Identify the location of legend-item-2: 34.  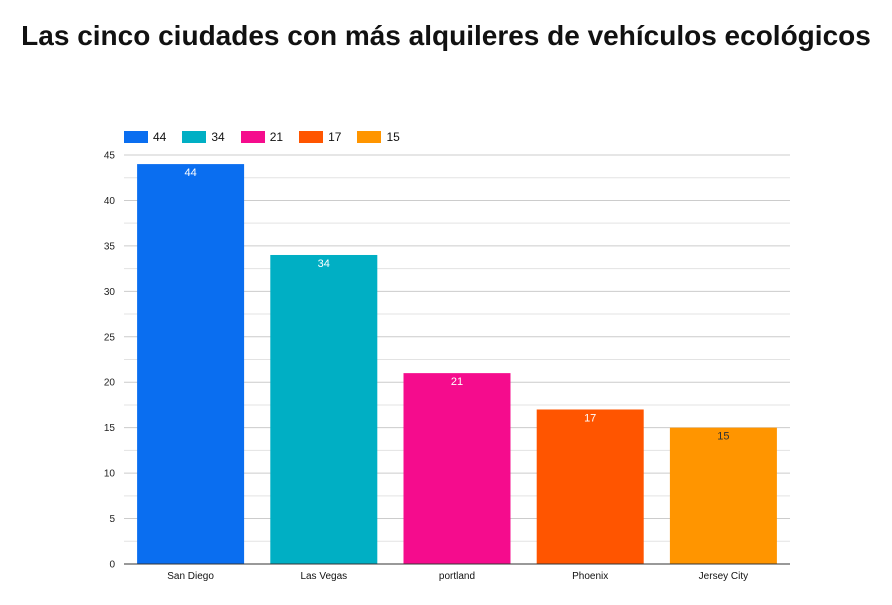
(203, 137).